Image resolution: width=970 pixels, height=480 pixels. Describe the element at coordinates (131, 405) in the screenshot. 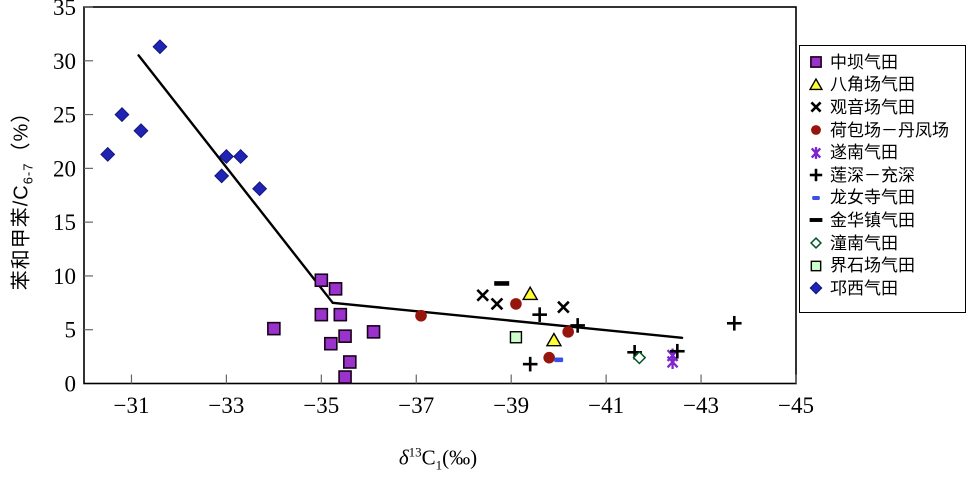

I see `x-tick-label: −31` at that location.